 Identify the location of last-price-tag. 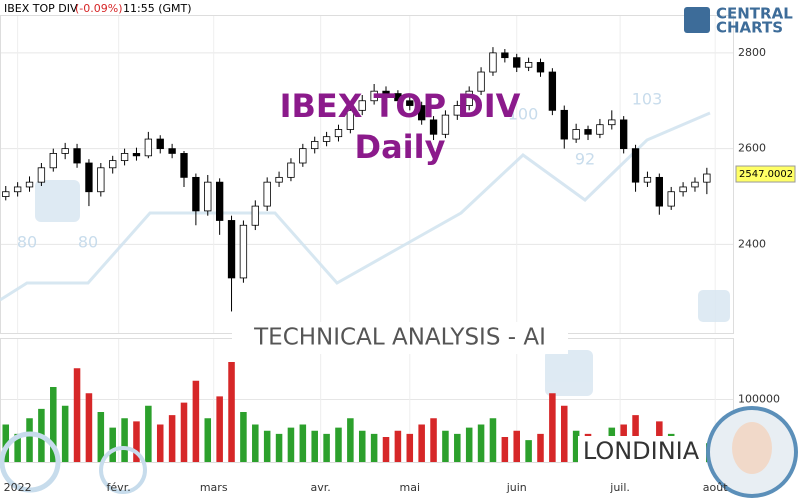
(765, 174).